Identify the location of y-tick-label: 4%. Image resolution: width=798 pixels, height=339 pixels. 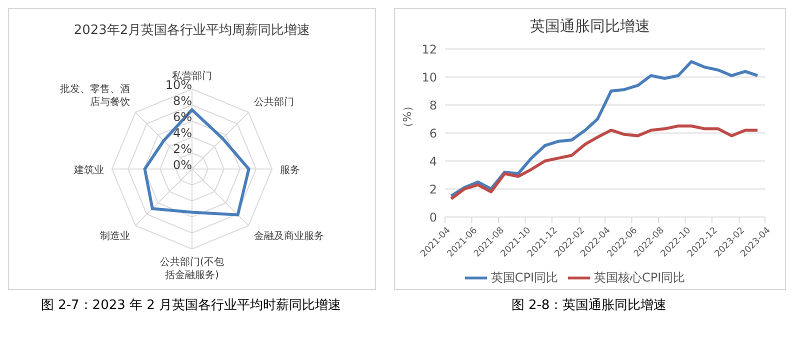
(182, 133).